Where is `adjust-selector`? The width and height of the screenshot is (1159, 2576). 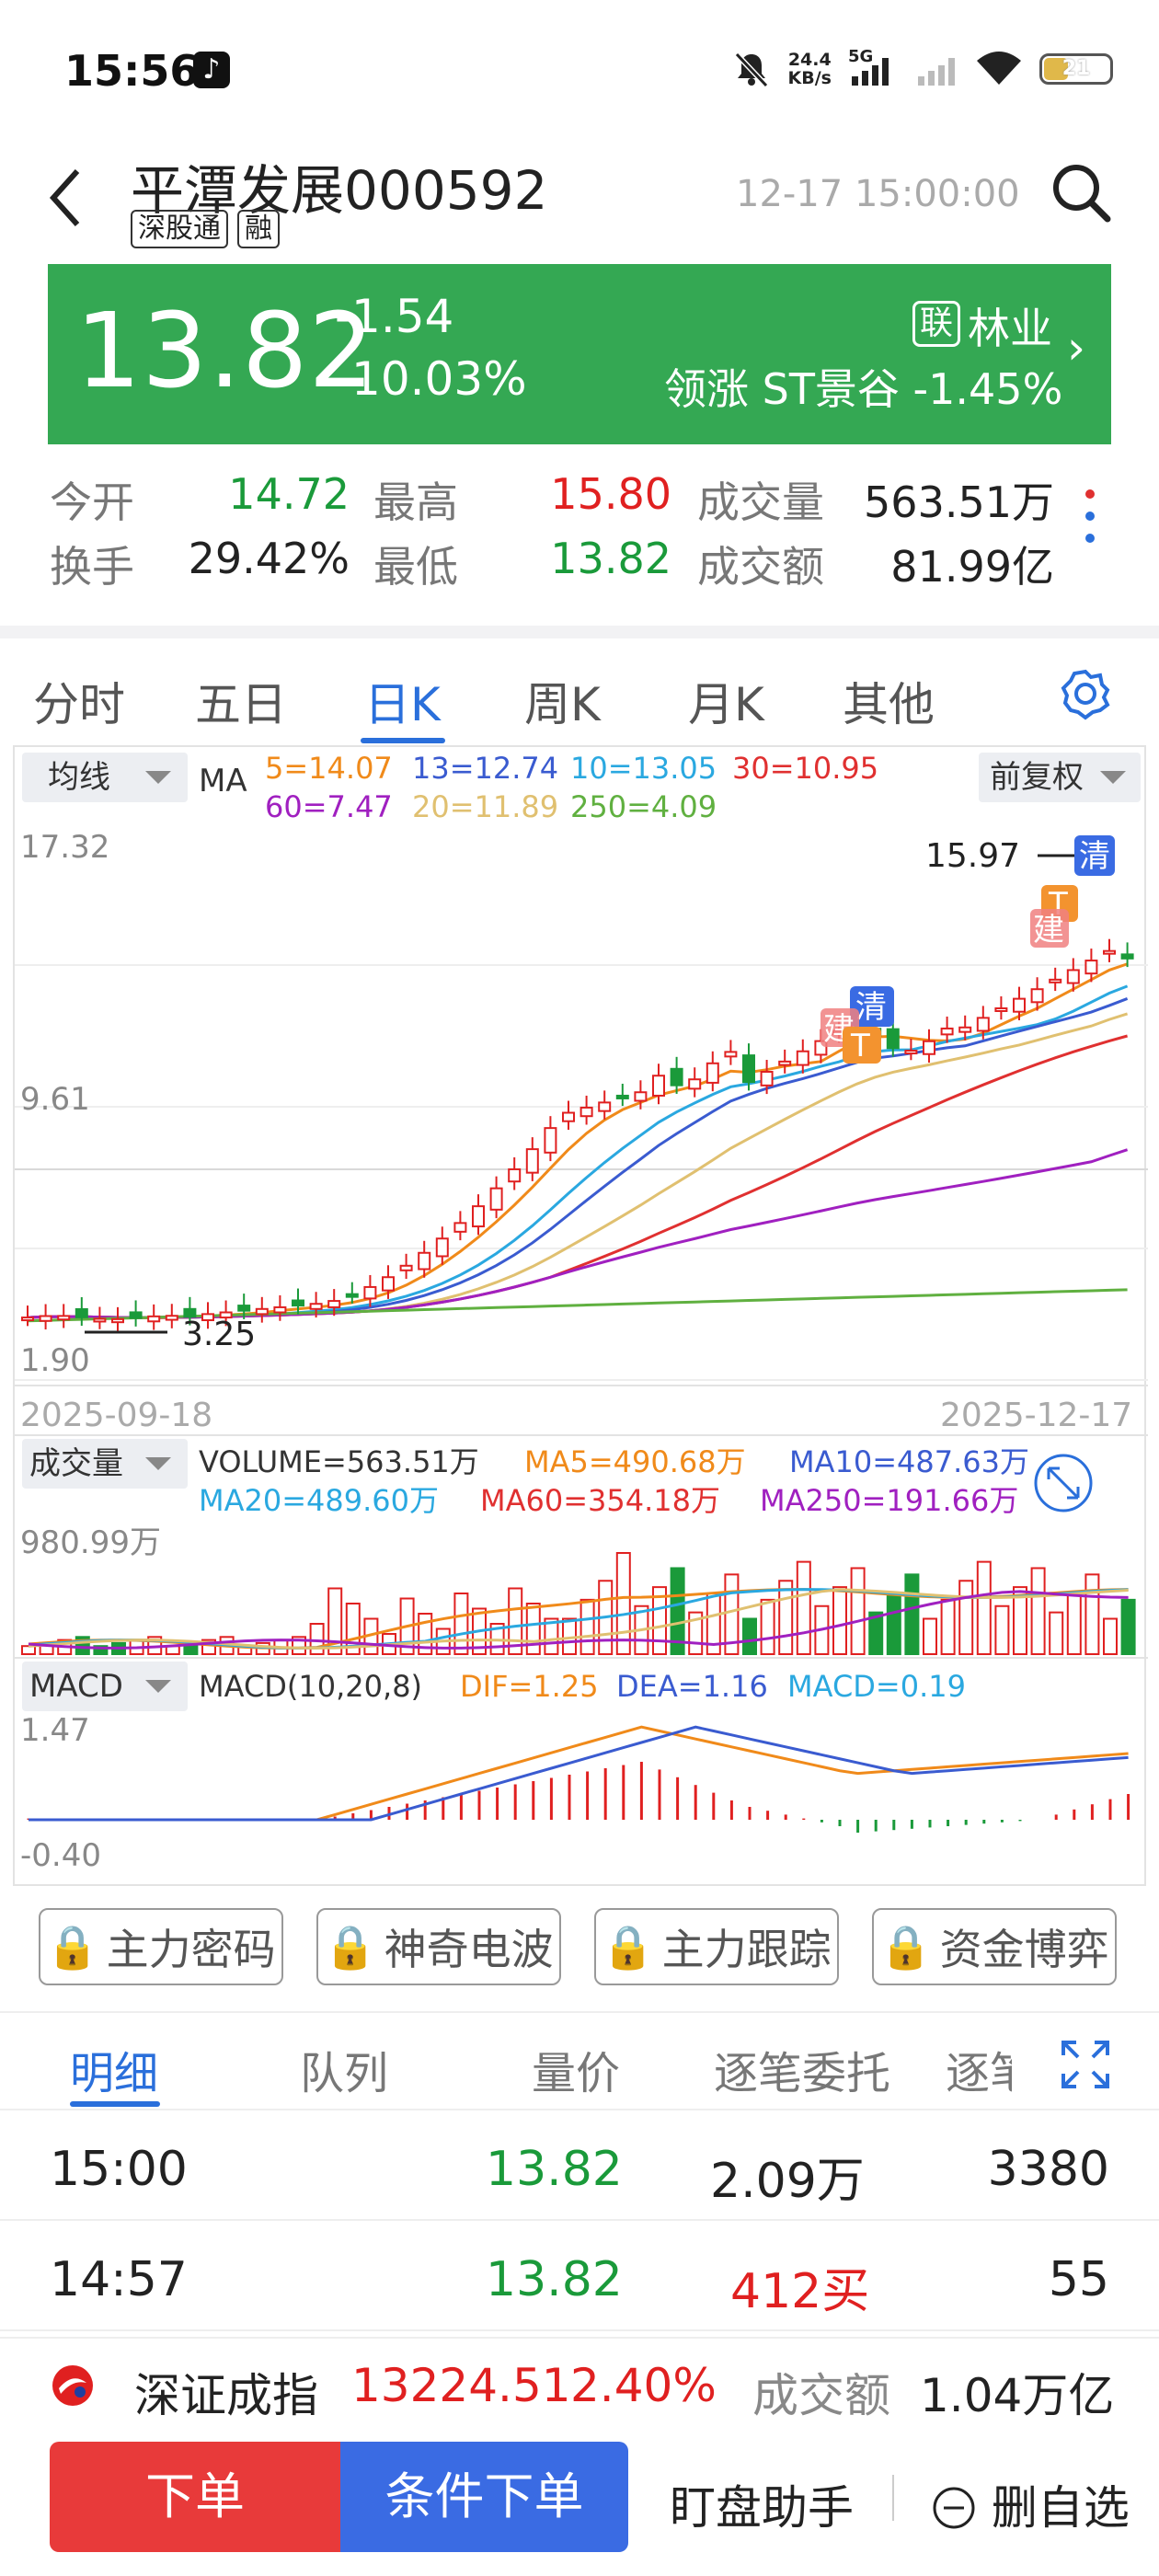
adjust-selector is located at coordinates (1060, 777).